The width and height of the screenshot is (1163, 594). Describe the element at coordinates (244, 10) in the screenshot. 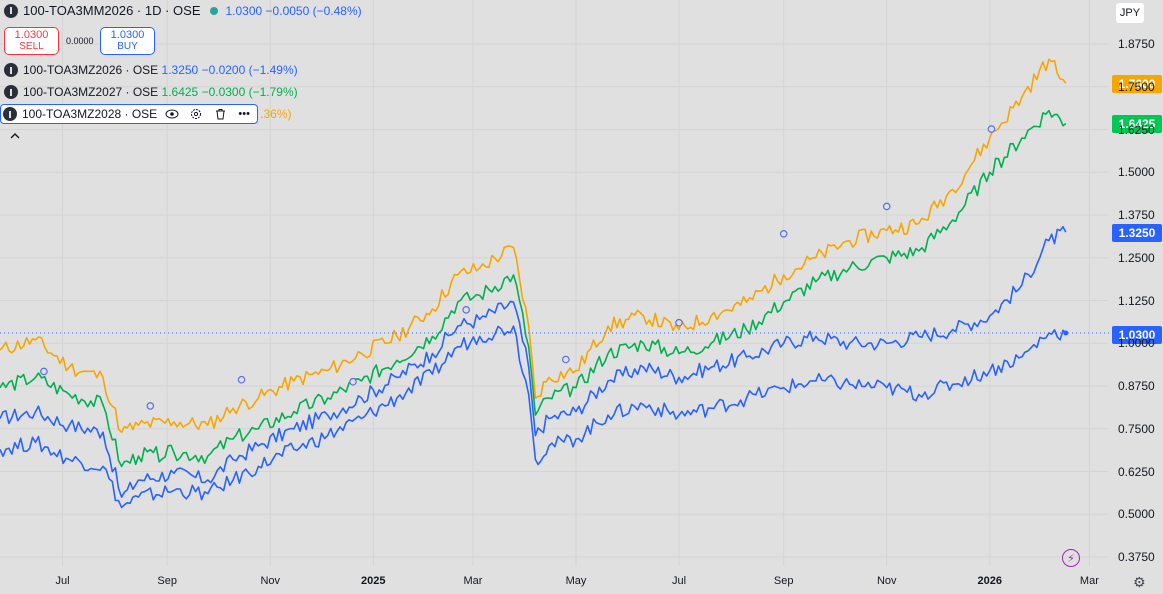

I see `main-price: 1.0300` at that location.